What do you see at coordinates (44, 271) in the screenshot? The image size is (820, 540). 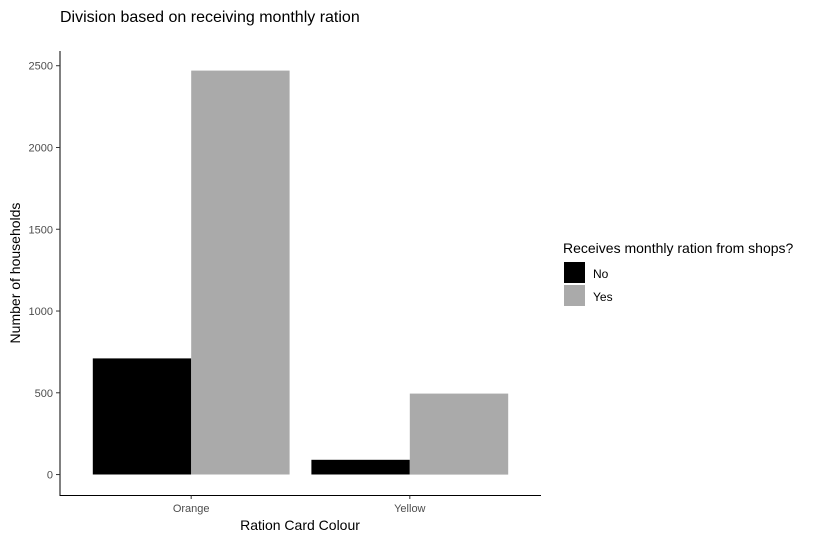 I see `y-ticks: 0 500 1000 1500 2000 2500` at bounding box center [44, 271].